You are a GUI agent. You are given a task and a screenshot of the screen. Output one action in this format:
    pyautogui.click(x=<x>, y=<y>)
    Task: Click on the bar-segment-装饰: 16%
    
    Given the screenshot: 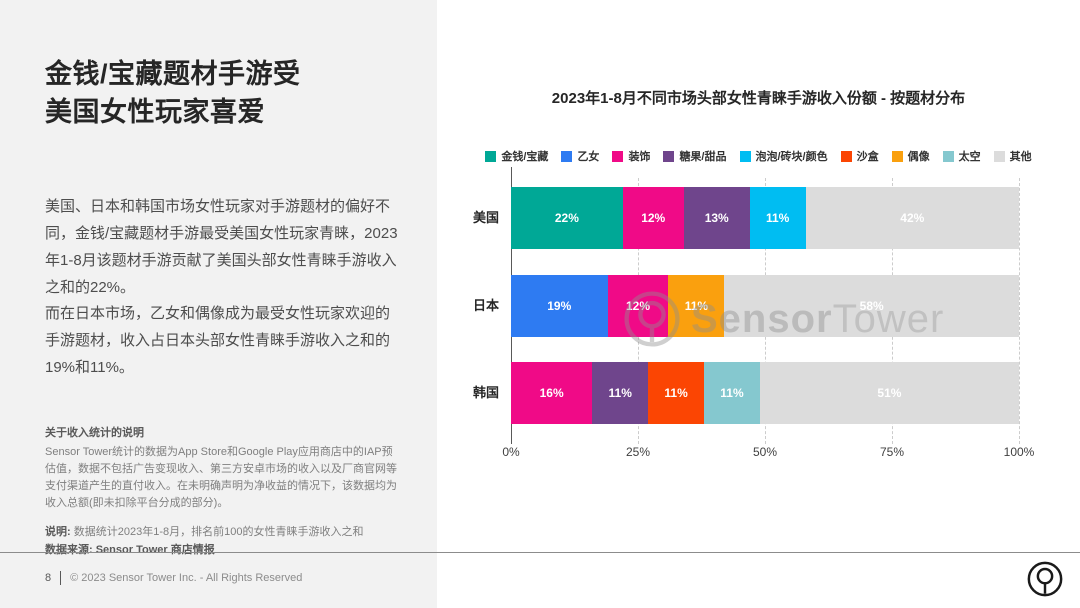 What is the action you would take?
    pyautogui.click(x=552, y=393)
    